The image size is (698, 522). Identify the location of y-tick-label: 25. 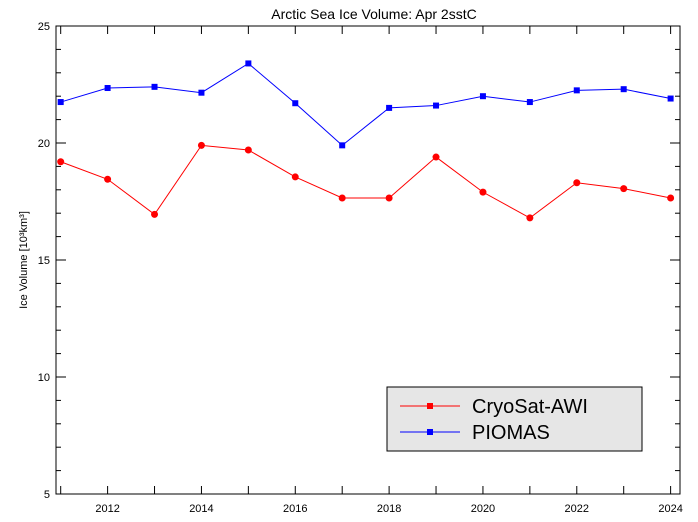
(44, 27).